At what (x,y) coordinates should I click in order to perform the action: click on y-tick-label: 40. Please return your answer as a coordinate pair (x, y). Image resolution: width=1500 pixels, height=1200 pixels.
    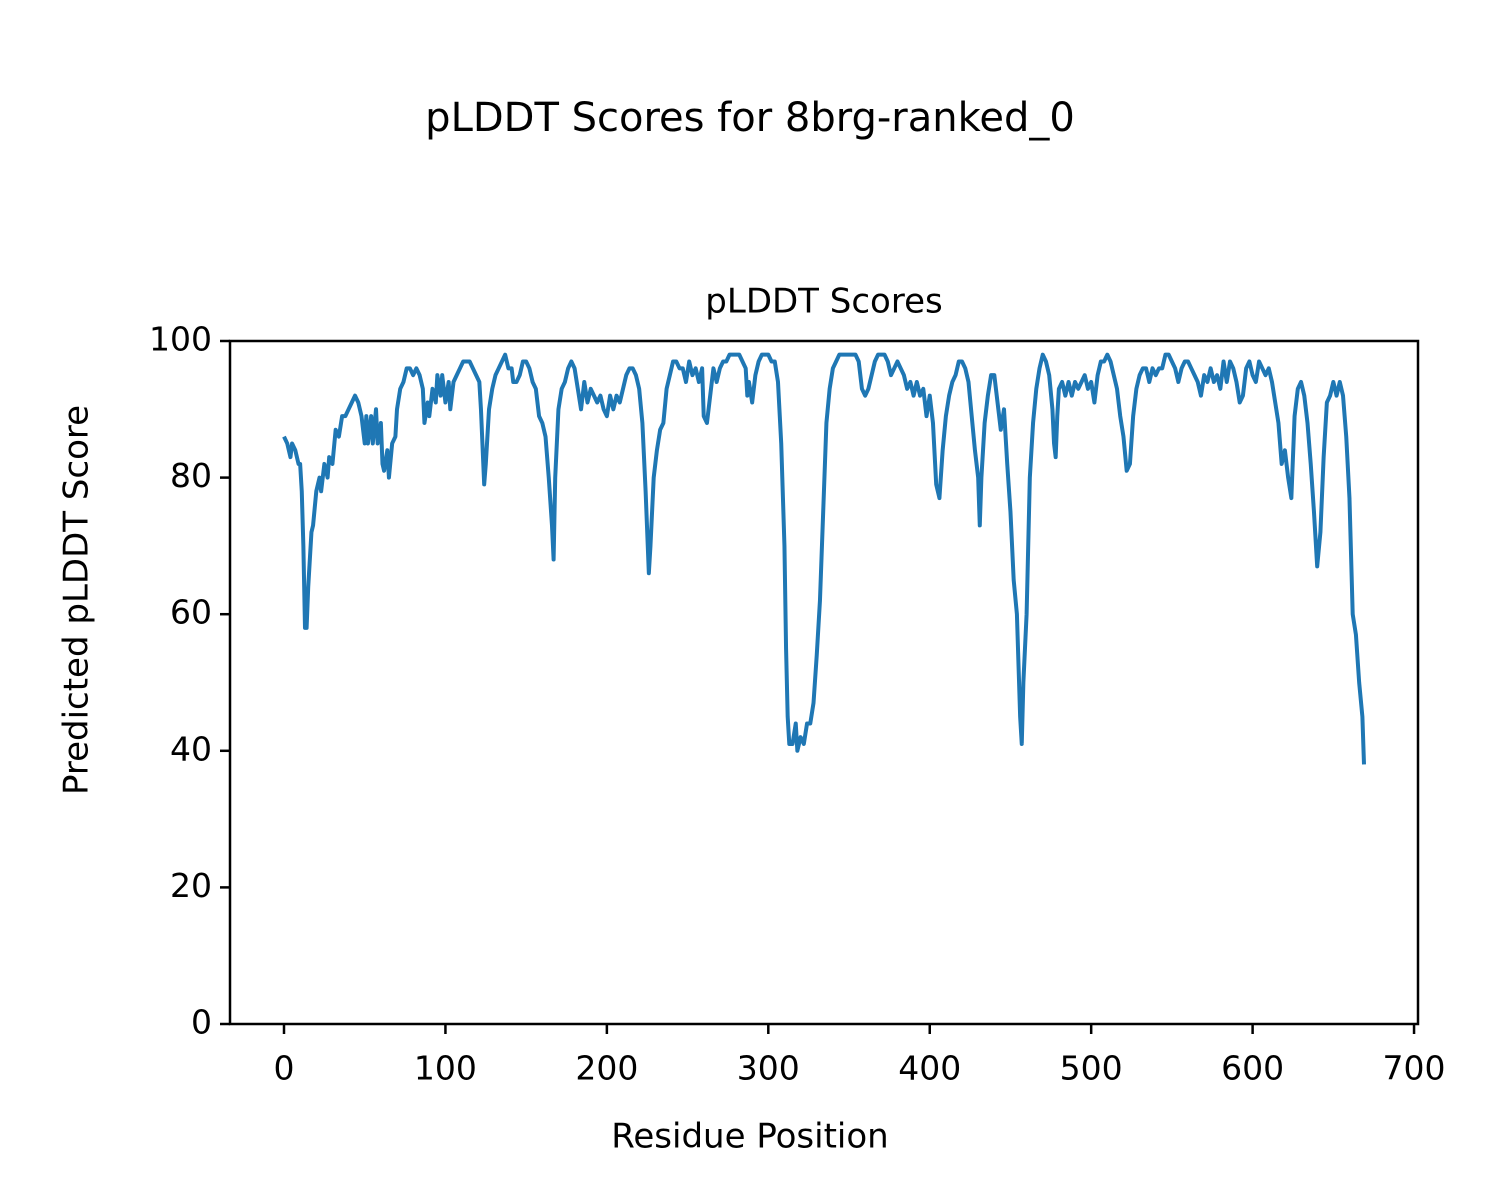
    Looking at the image, I should click on (191, 748).